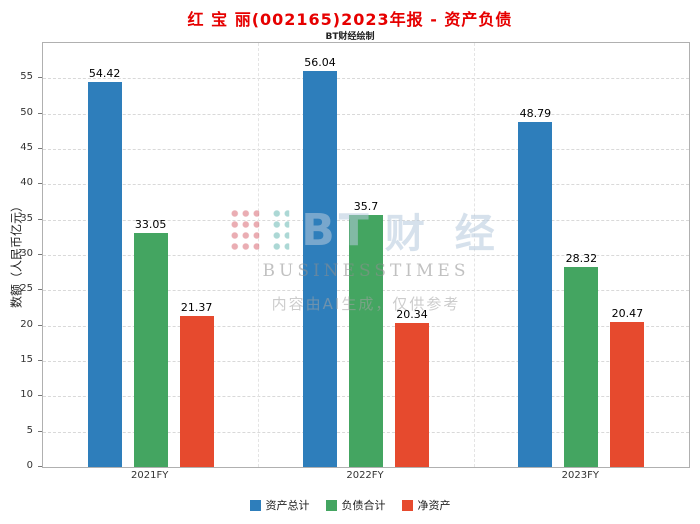  I want to click on bar-2023FY-资产总计, so click(535, 294).